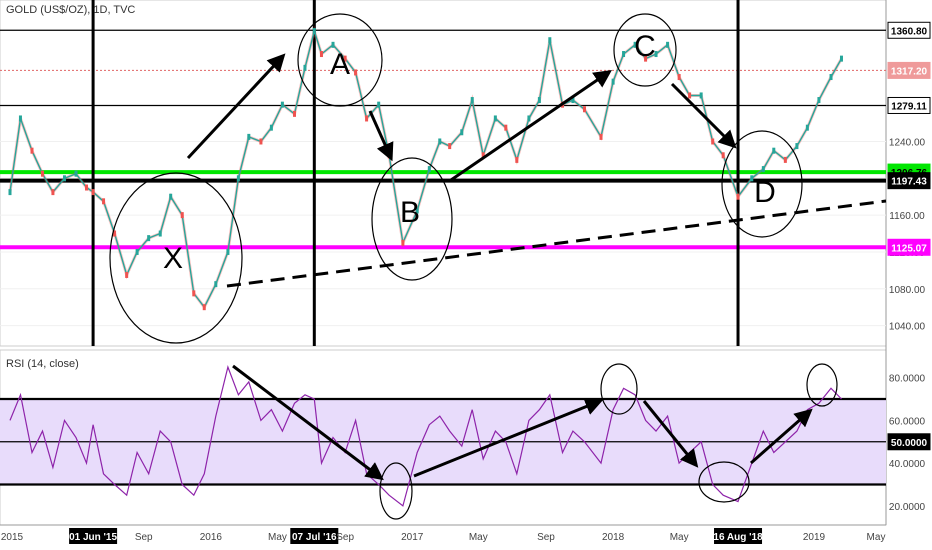 The height and width of the screenshot is (550, 932). I want to click on arrow-a-to-b, so click(381, 136).